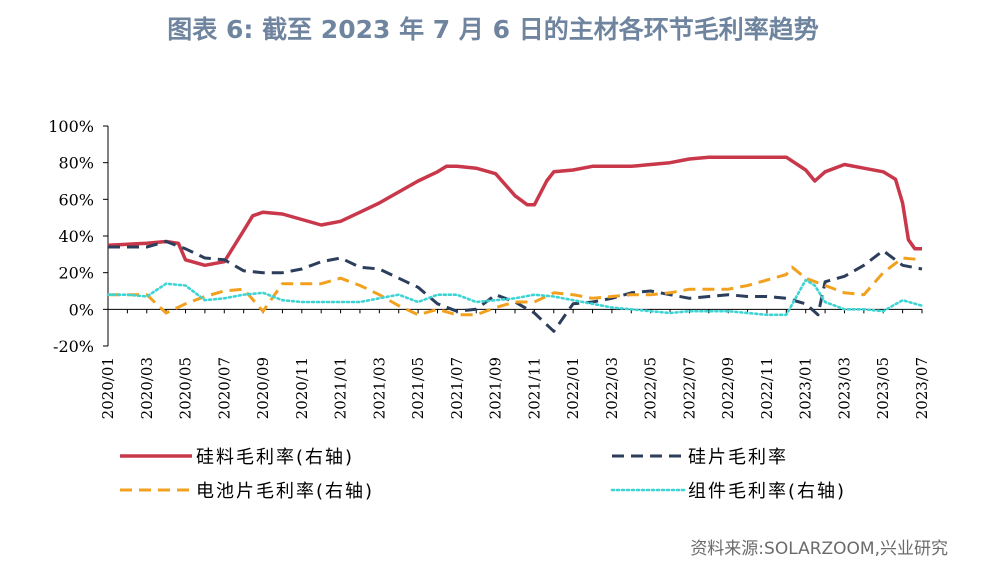  I want to click on source-note: 资料来源:SOLARZOOM,兴业研究, so click(819, 549).